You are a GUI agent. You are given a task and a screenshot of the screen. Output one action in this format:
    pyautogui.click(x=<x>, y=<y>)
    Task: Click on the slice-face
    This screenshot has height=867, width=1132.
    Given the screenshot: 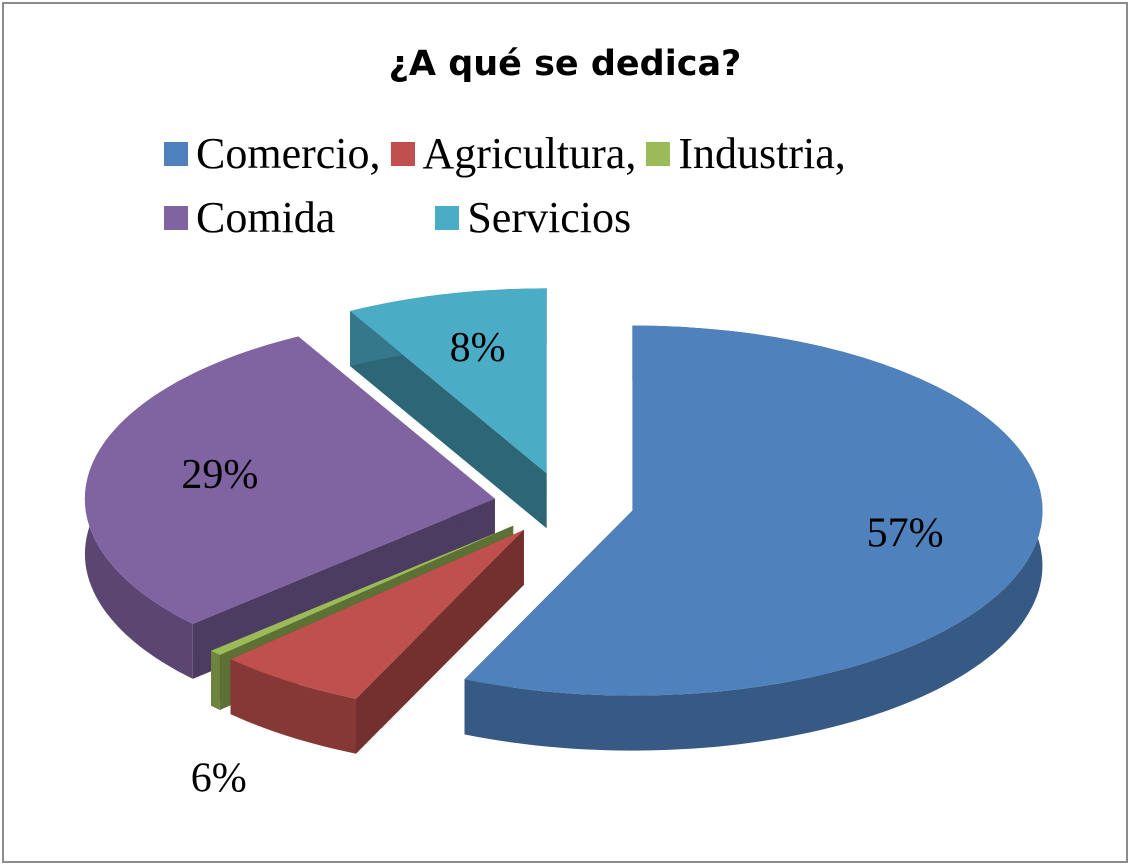 What is the action you would take?
    pyautogui.click(x=448, y=420)
    